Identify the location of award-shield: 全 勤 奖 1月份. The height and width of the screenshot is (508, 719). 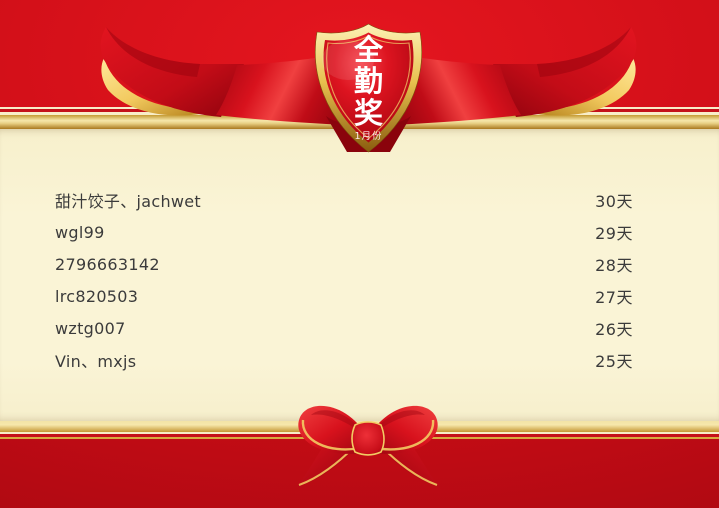
(368, 88).